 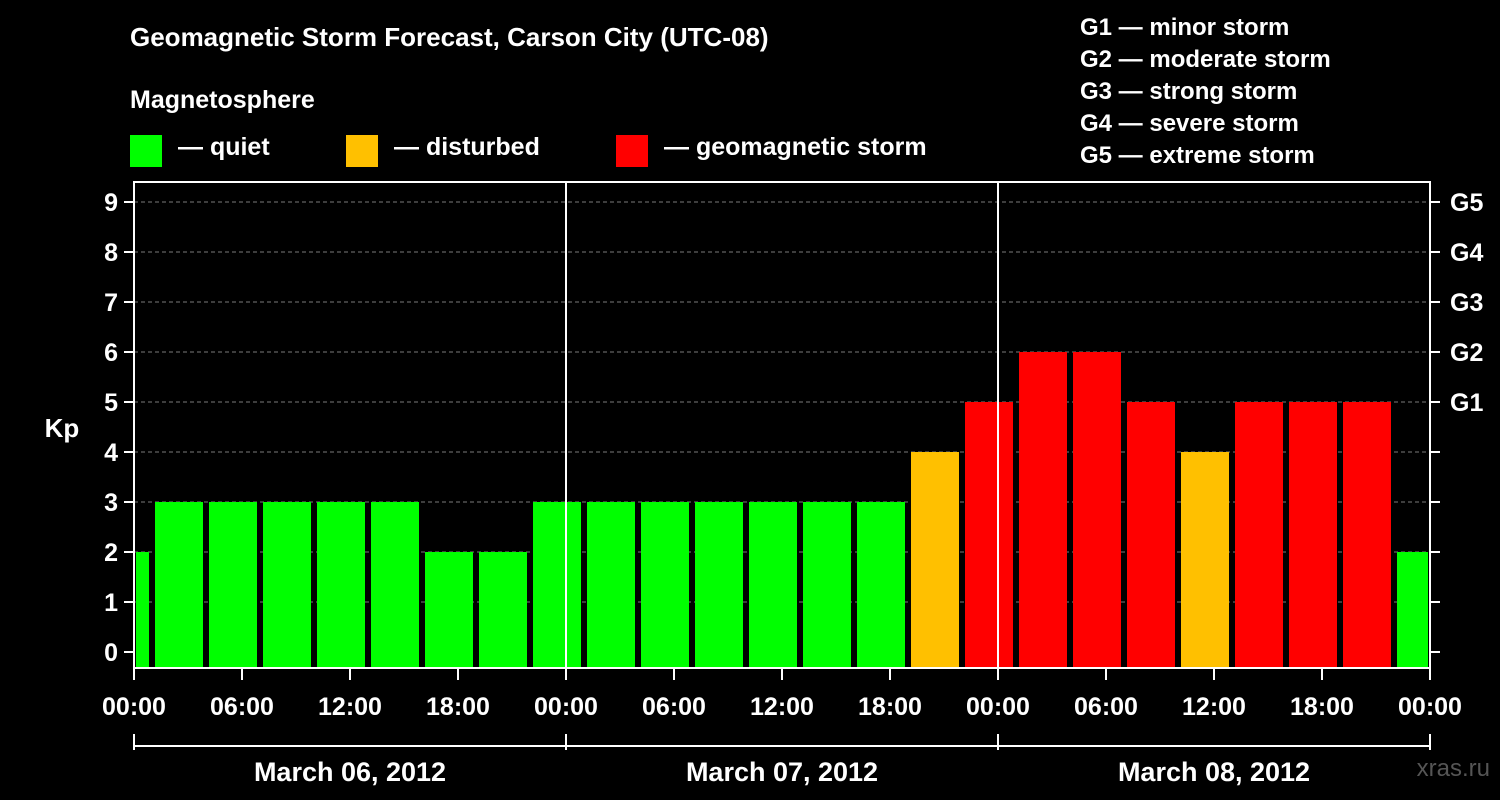 I want to click on day-label: March 07, 2012, so click(x=782, y=772).